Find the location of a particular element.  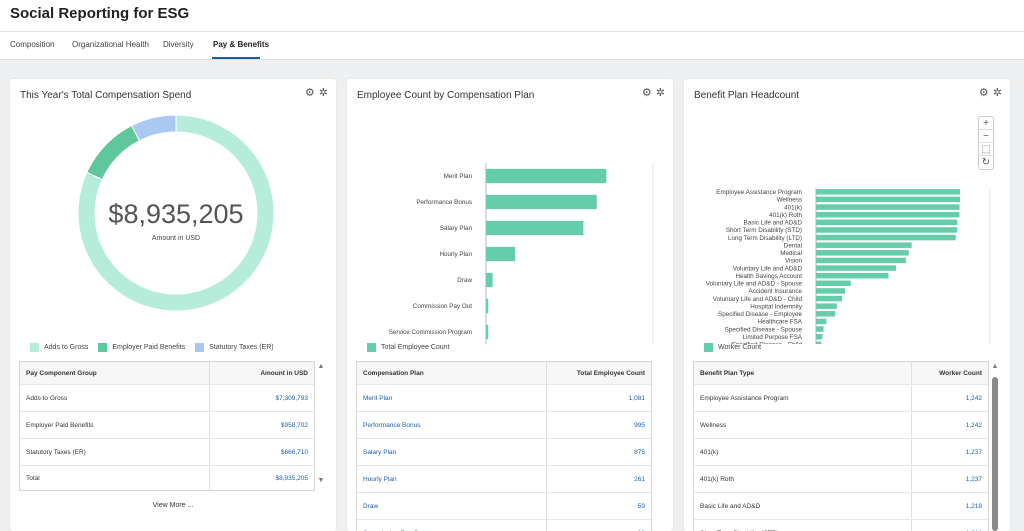

count-link: 261 is located at coordinates (639, 479).